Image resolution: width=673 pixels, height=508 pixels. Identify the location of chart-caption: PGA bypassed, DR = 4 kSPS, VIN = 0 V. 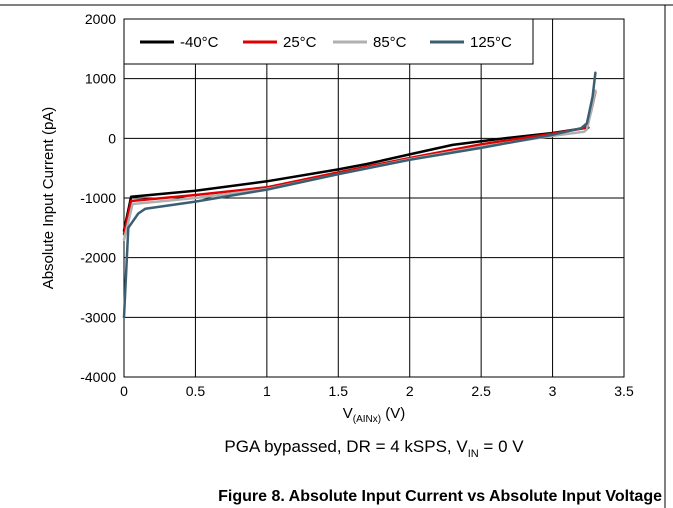
(374, 448).